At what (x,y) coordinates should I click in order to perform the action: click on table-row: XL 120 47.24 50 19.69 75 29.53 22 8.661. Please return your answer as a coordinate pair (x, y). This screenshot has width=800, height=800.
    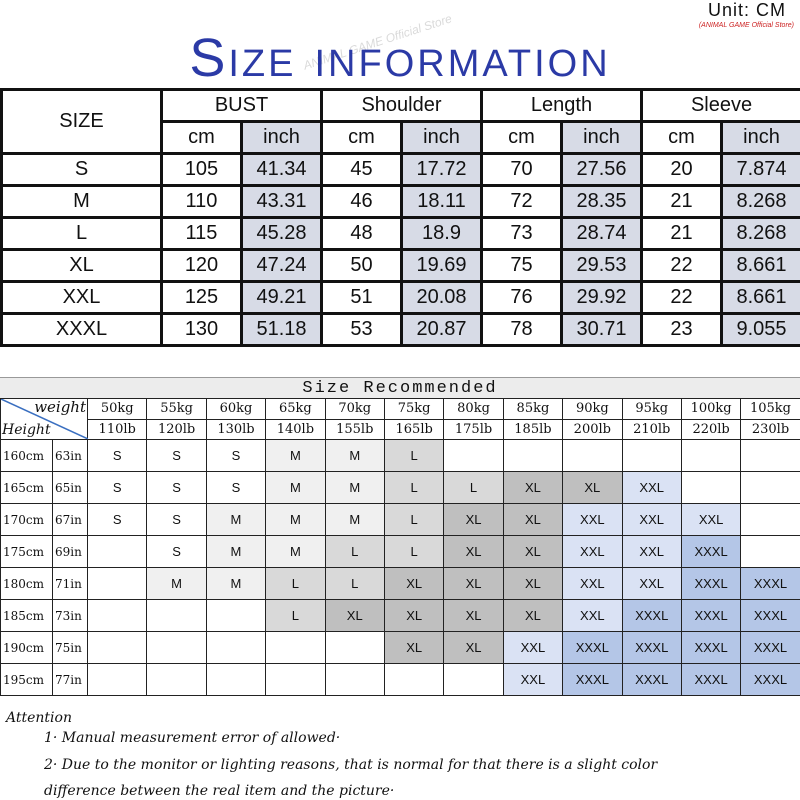
    Looking at the image, I should click on (400, 265).